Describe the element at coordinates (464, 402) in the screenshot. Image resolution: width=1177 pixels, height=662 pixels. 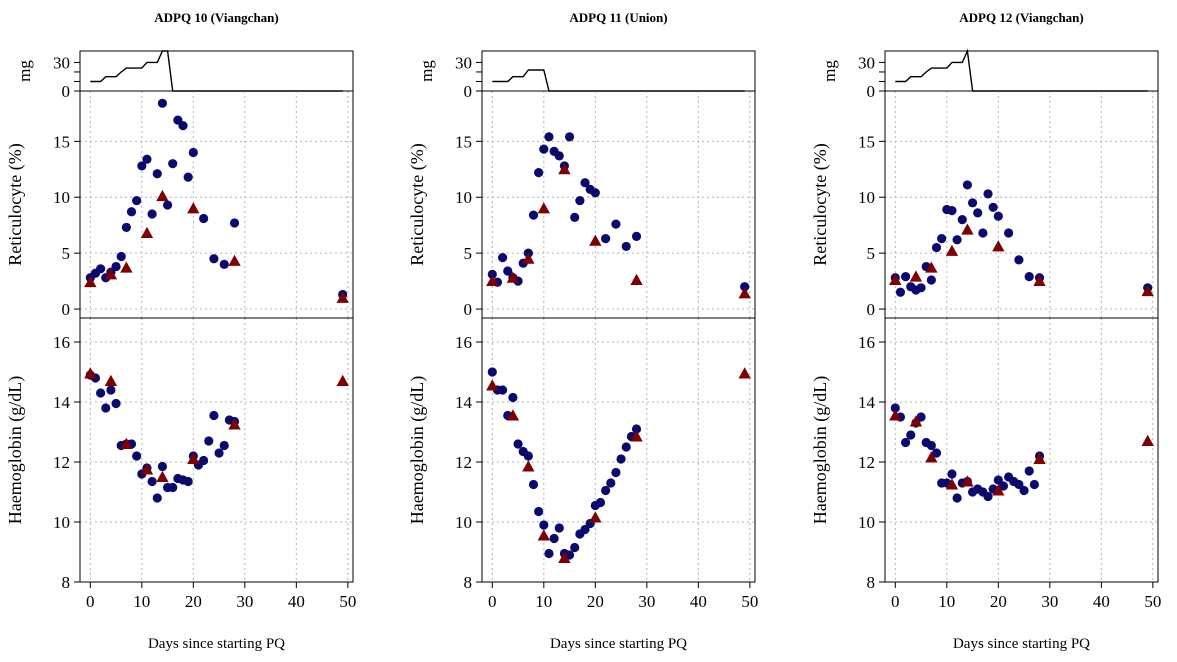
I see `y-tick-label: 14` at that location.